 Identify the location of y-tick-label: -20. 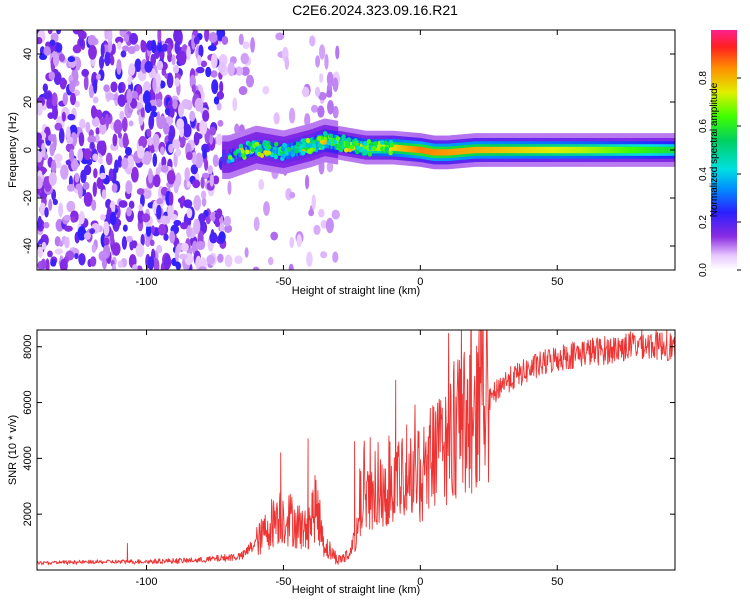
(28, 198).